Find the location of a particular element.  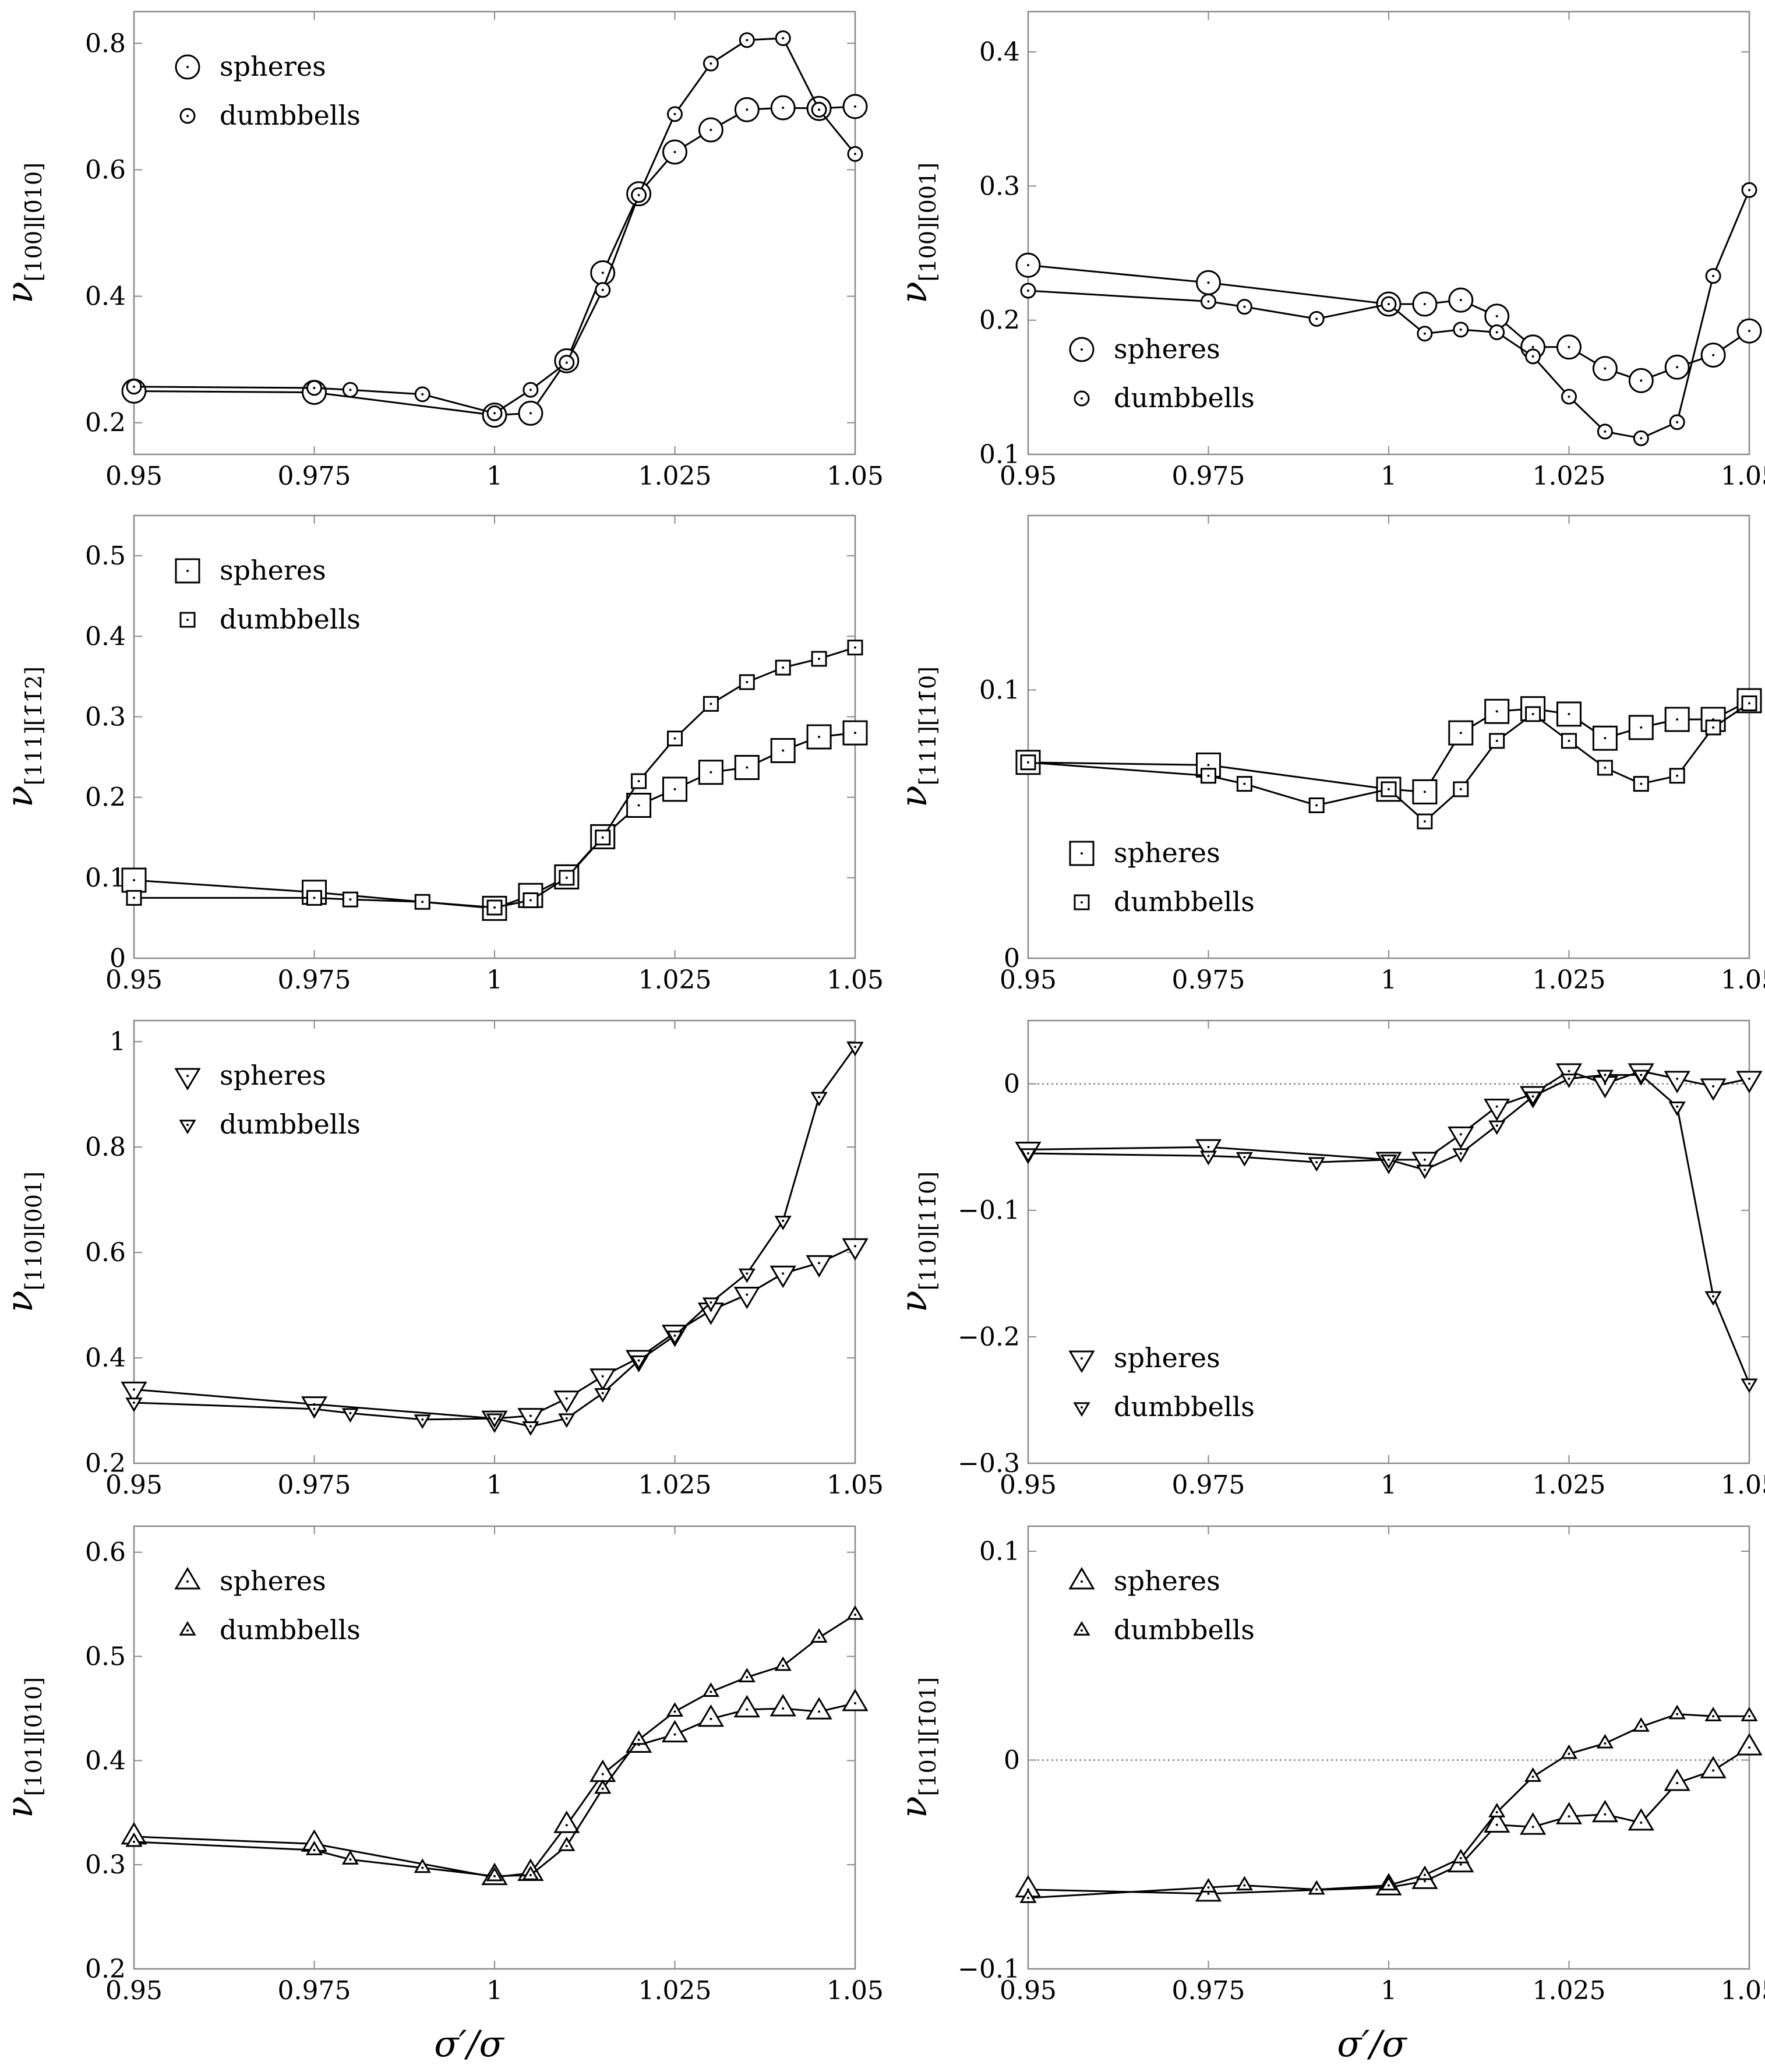

y-tick-label: 0.1 is located at coordinates (1000, 455).